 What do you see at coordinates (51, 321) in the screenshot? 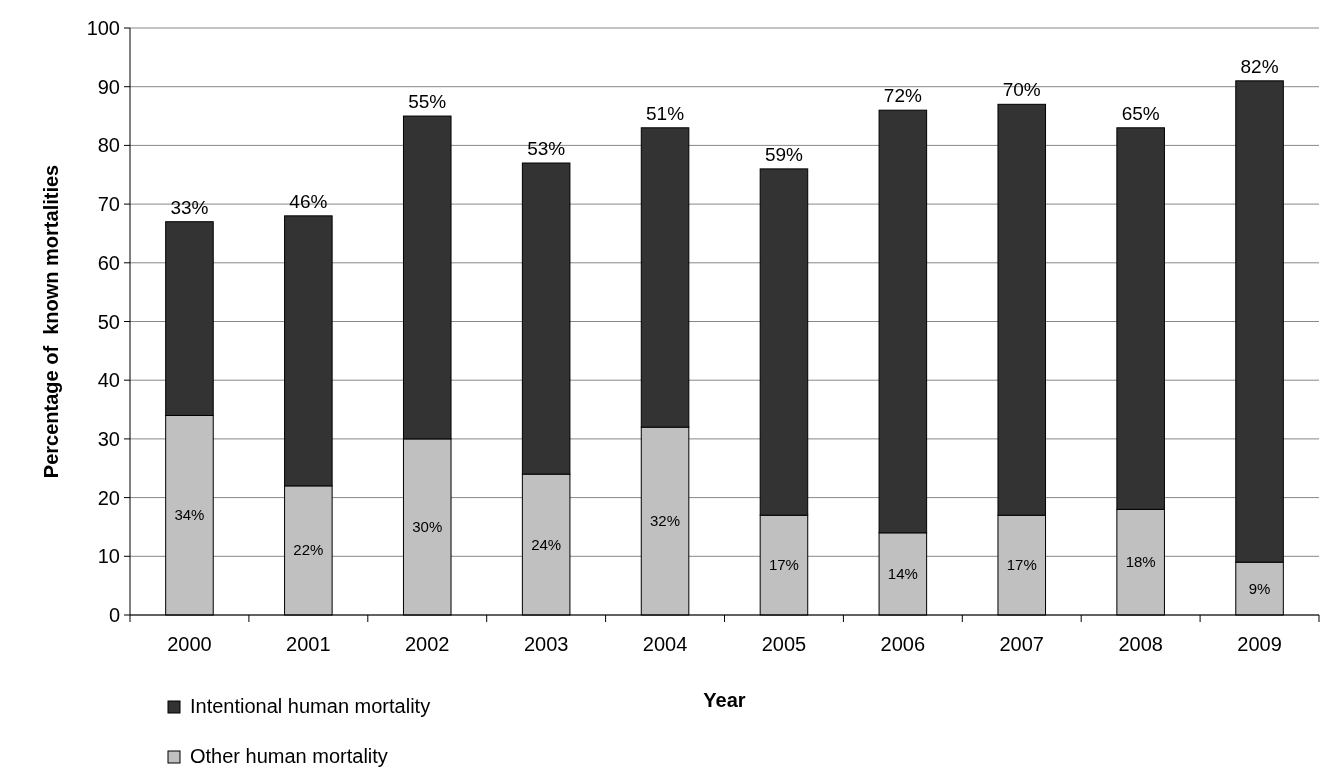
I see `y-axis-title: Percentage of known mortalities` at bounding box center [51, 321].